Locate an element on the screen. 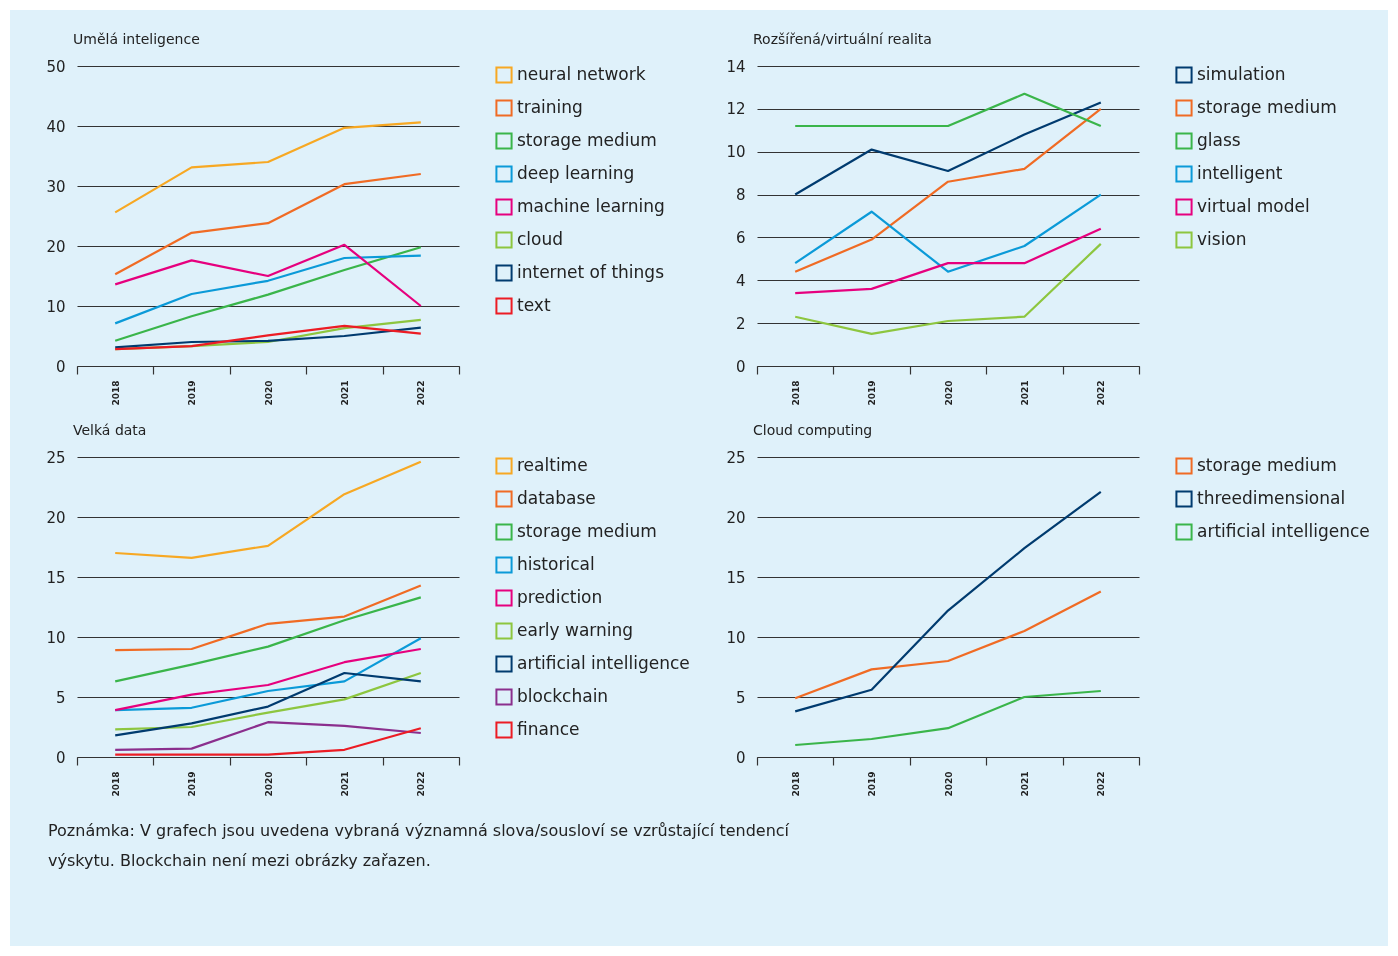 The height and width of the screenshot is (956, 1398). legend-label: glass is located at coordinates (1219, 140).